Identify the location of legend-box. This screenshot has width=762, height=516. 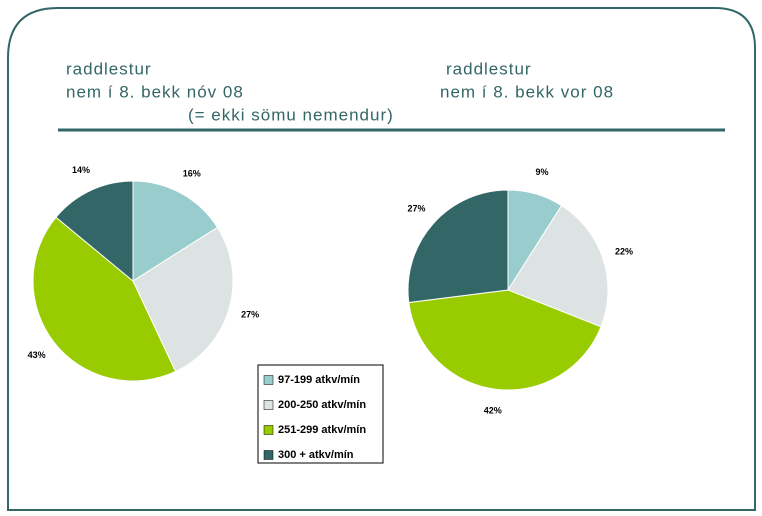
(320, 414).